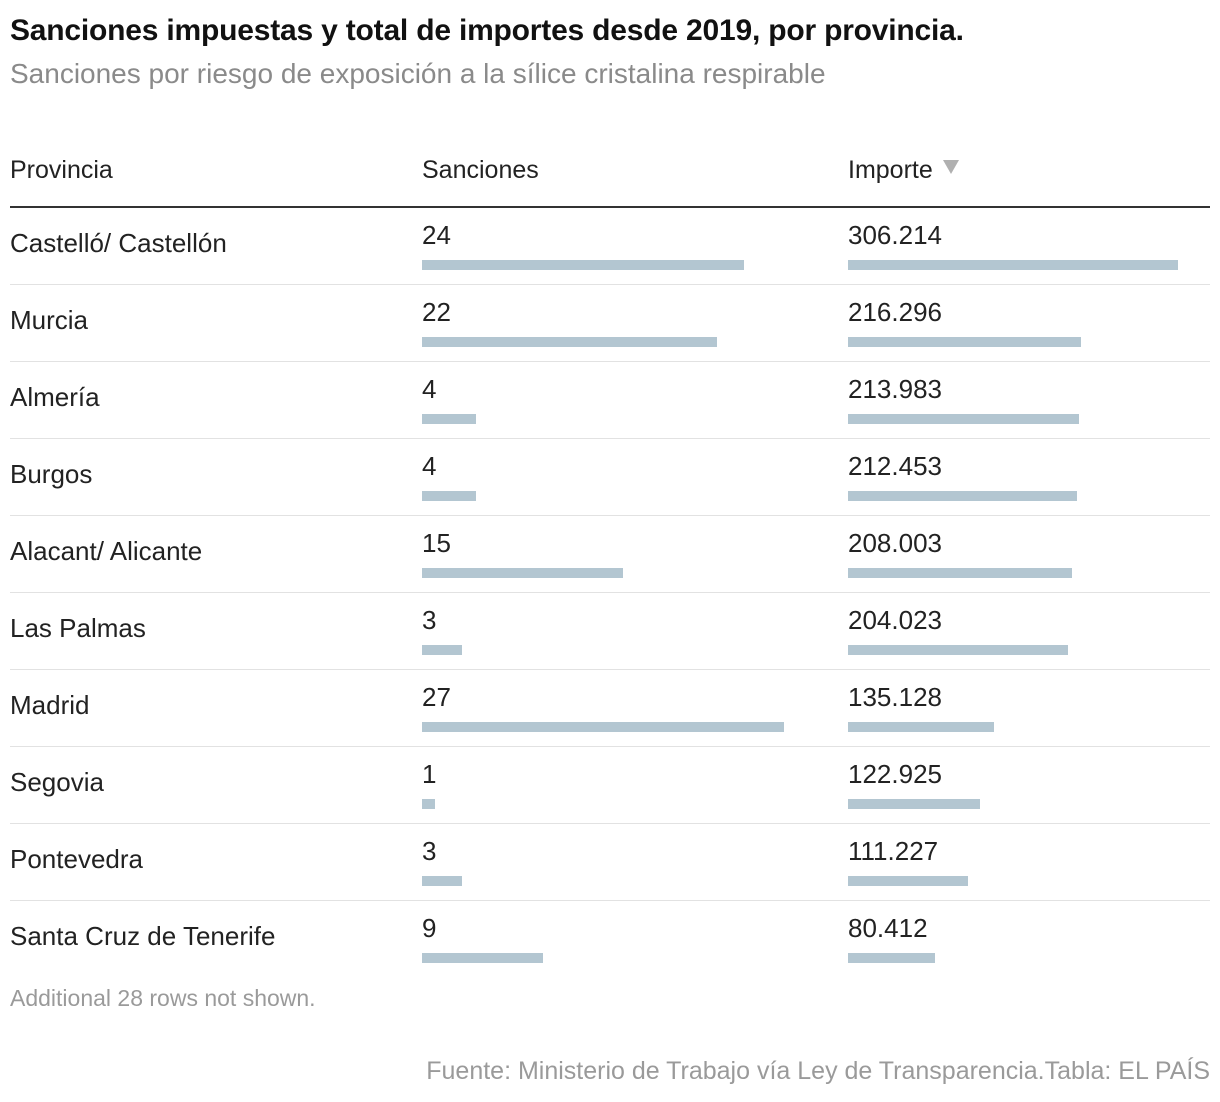 The image size is (1220, 1102). I want to click on provincia-cell: Madrid, so click(50, 705).